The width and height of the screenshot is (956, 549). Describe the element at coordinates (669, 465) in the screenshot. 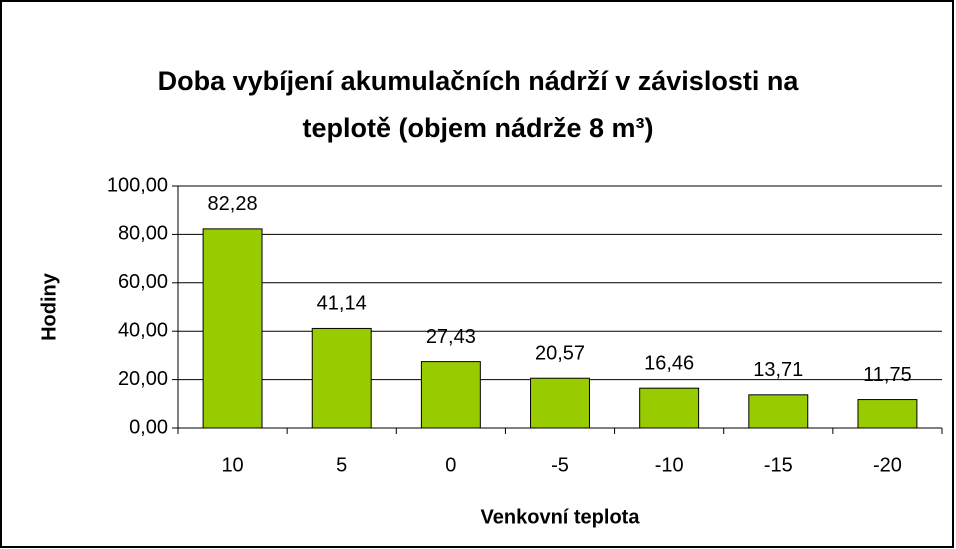

I see `x-tick-label: -10` at that location.